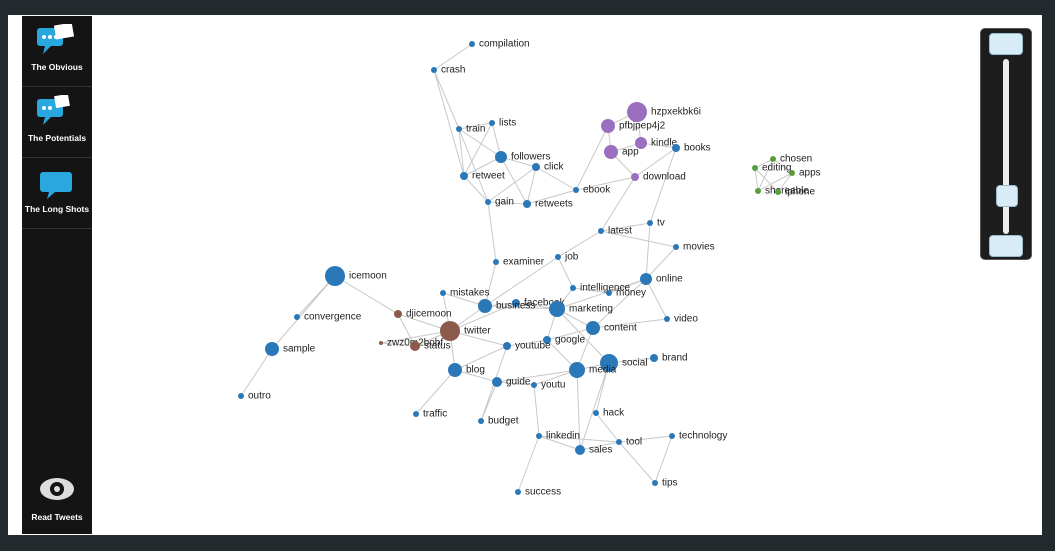 Image resolution: width=1055 pixels, height=551 pixels. What do you see at coordinates (57, 138) in the screenshot?
I see `nav-label: The Potentials` at bounding box center [57, 138].